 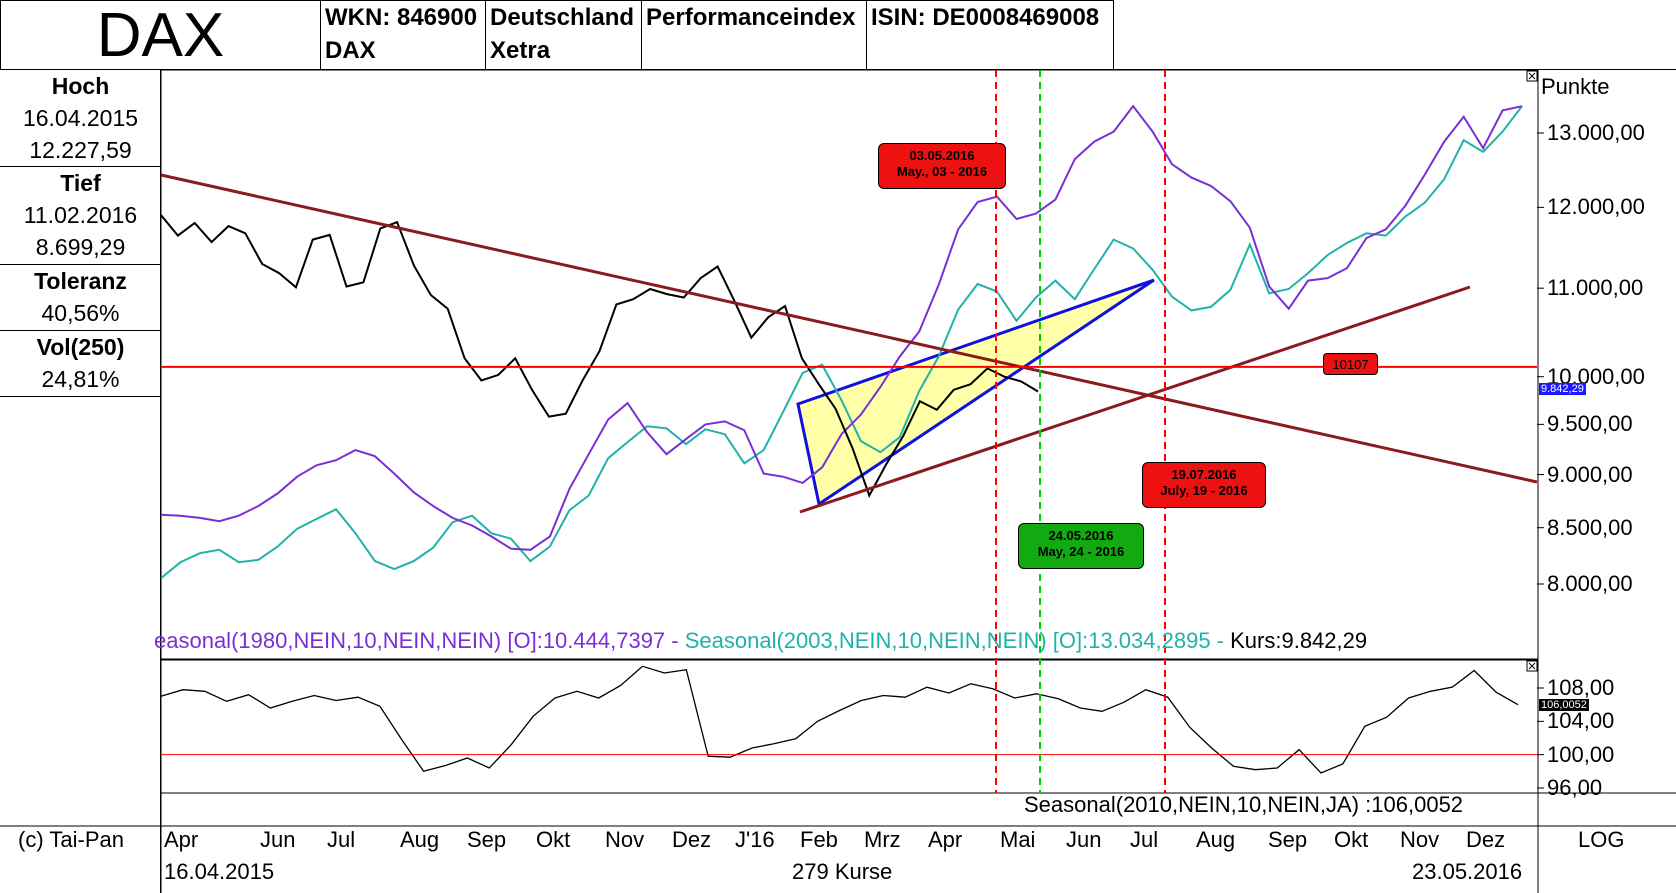 I want to click on wedge-pattern, so click(x=975, y=392).